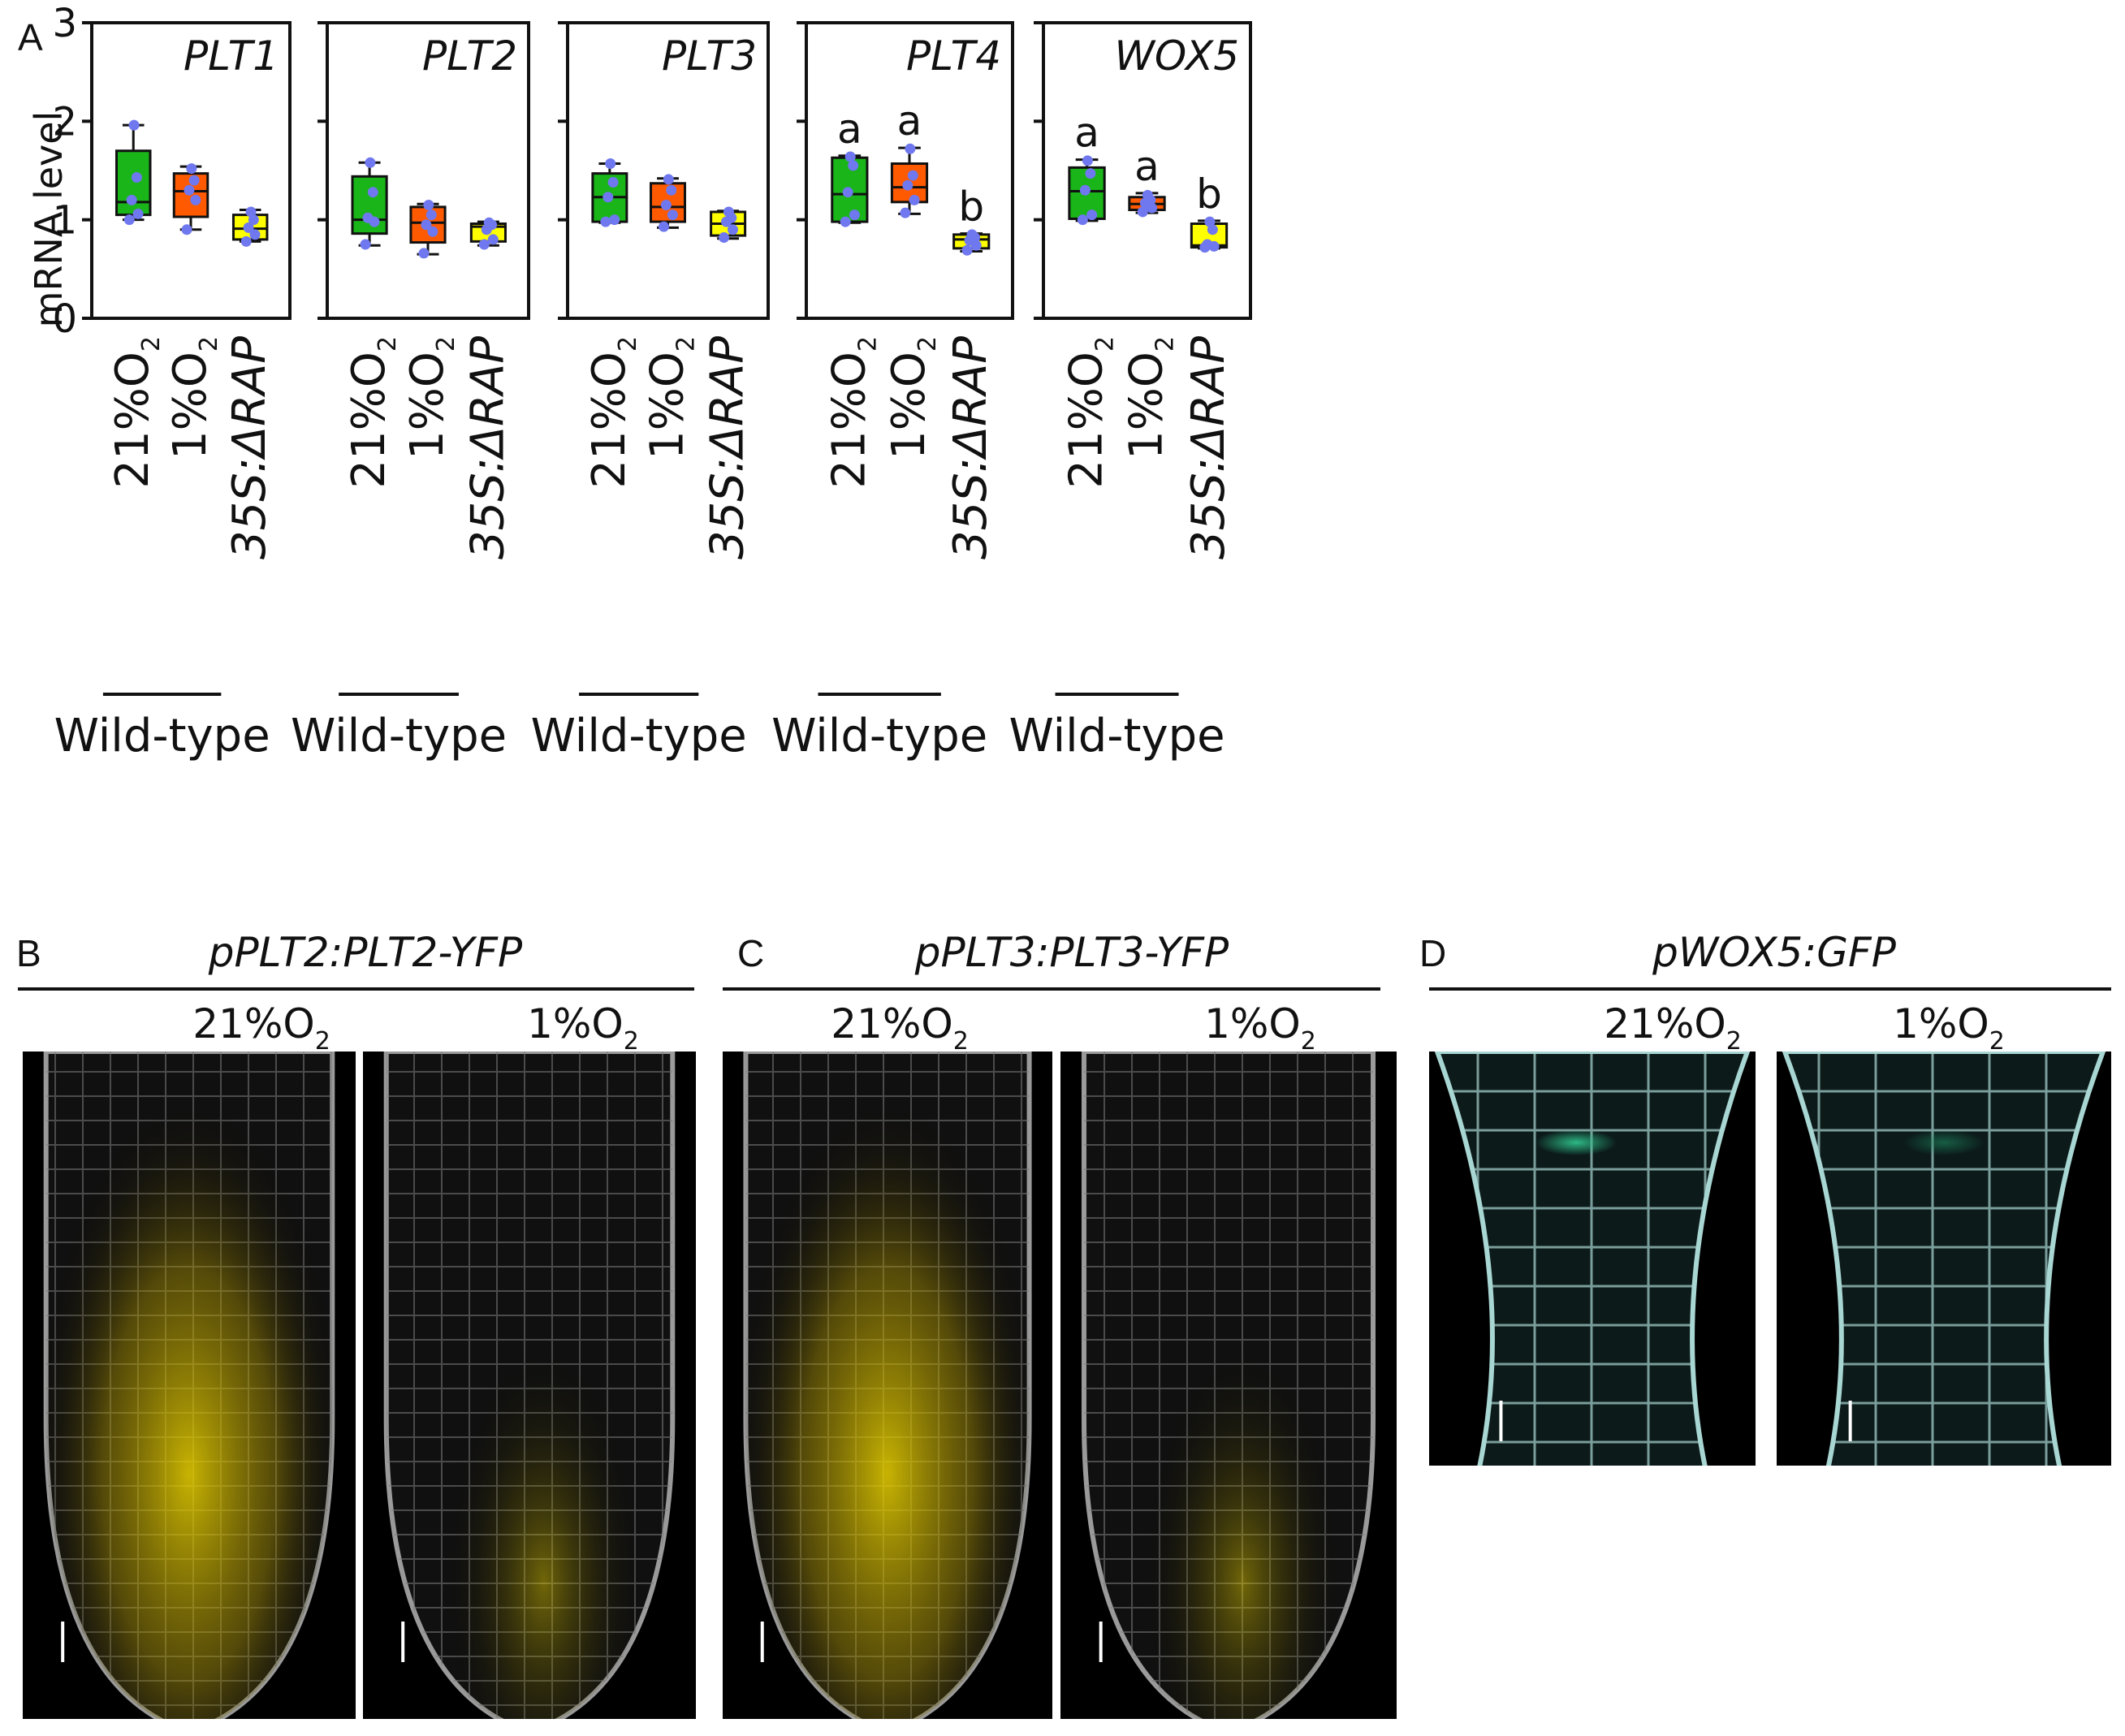 This screenshot has height=1736, width=2125. What do you see at coordinates (365, 952) in the screenshot?
I see `construct-label: pPLT2:PLT2-YFP` at bounding box center [365, 952].